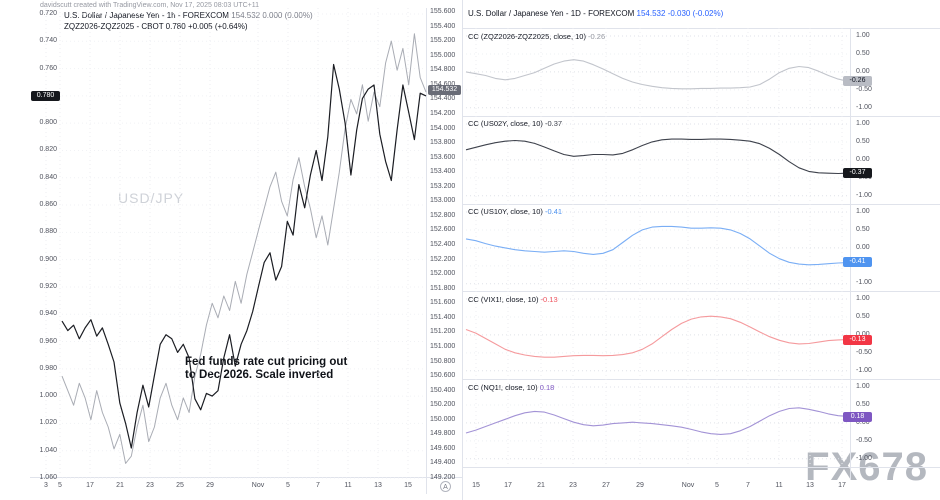 The height and width of the screenshot is (500, 940). Describe the element at coordinates (515, 211) in the screenshot. I see `pane-legend: CC (US10Y, close, 10) -0.41` at that location.